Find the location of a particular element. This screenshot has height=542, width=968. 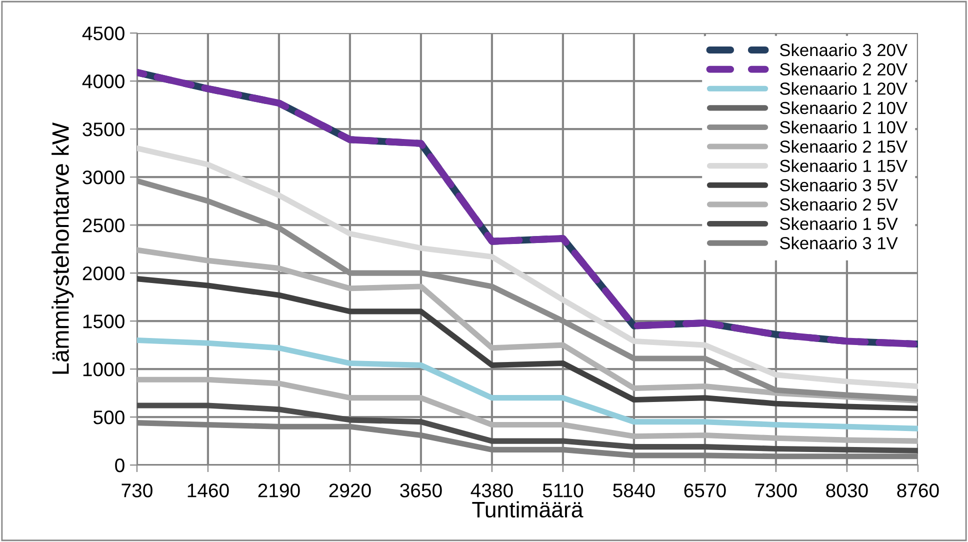

x-tick-label: 5110 is located at coordinates (563, 491).